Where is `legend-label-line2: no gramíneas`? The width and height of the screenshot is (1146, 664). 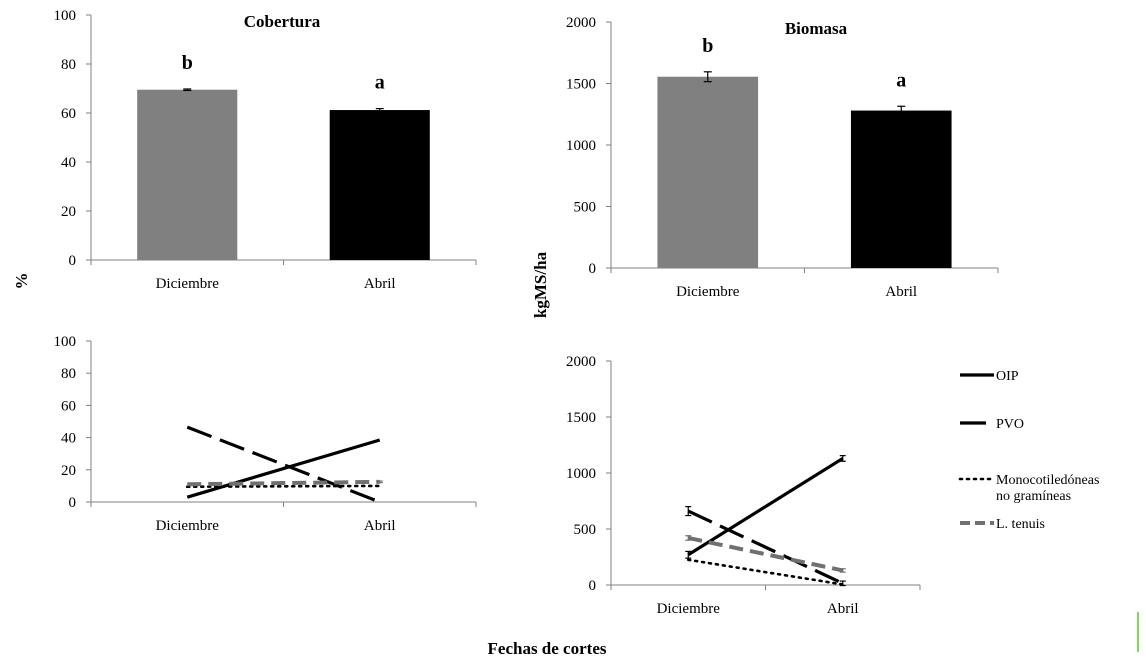
legend-label-line2: no gramíneas is located at coordinates (1033, 496).